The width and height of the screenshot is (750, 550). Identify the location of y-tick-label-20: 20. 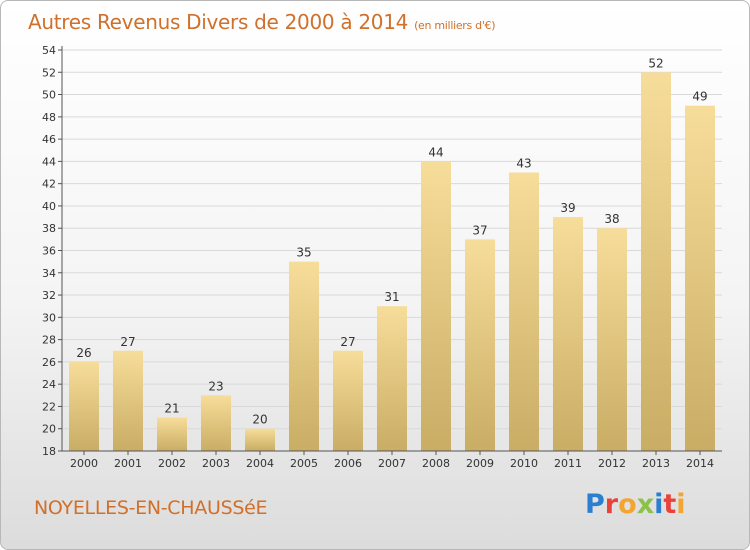
(49, 429).